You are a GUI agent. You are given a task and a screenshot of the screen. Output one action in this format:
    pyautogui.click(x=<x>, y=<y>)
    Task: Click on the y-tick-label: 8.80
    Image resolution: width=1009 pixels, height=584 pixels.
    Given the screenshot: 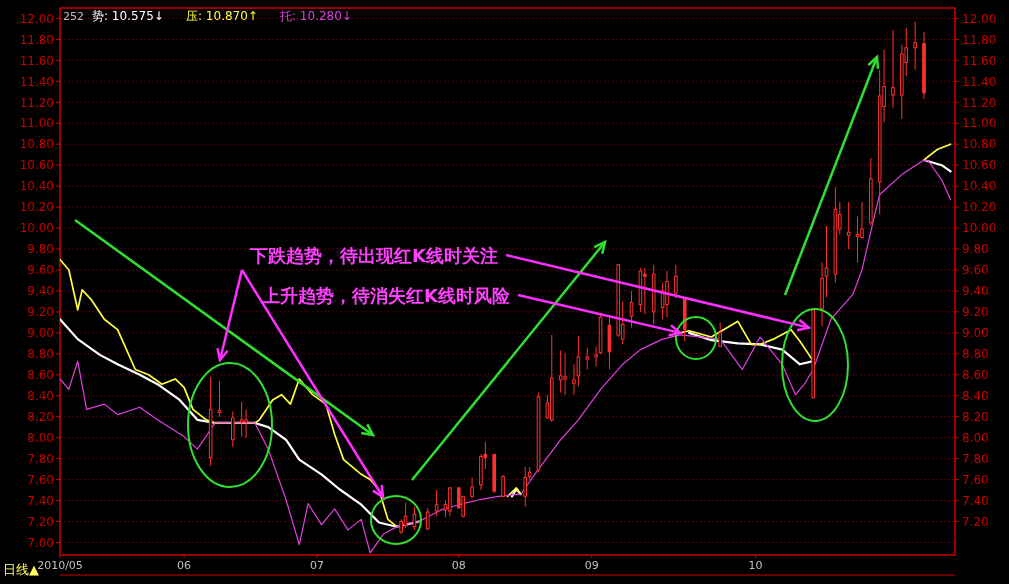 What is the action you would take?
    pyautogui.click(x=40, y=354)
    